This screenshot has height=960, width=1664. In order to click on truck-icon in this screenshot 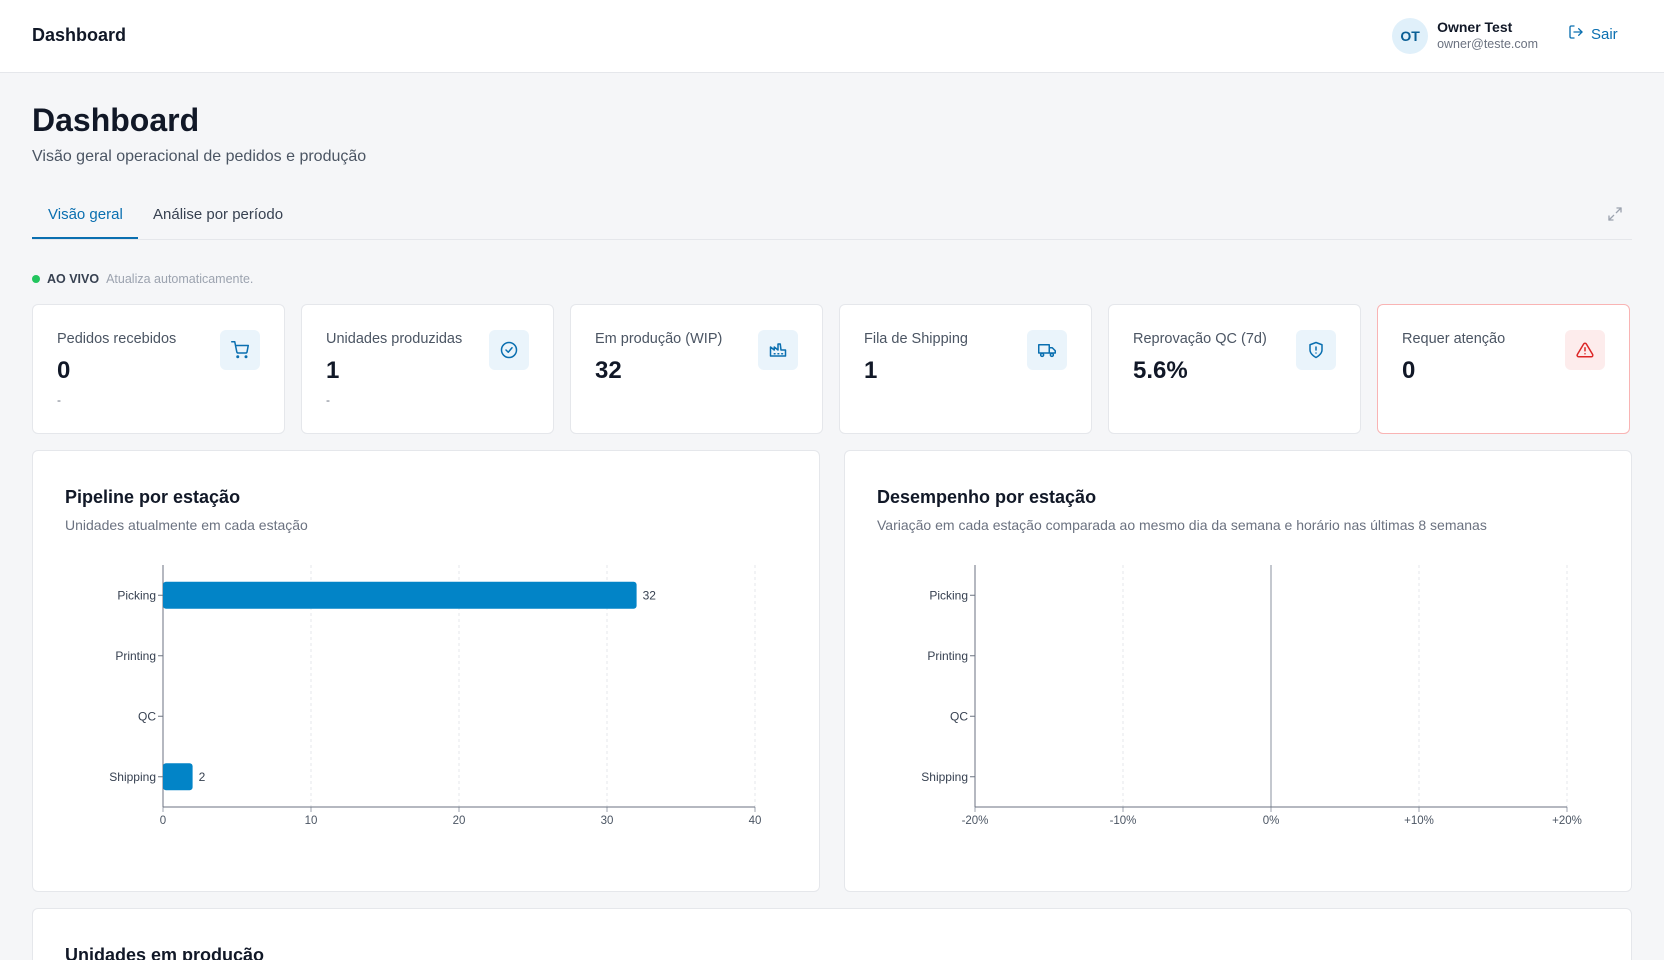, I will do `click(1047, 350)`.